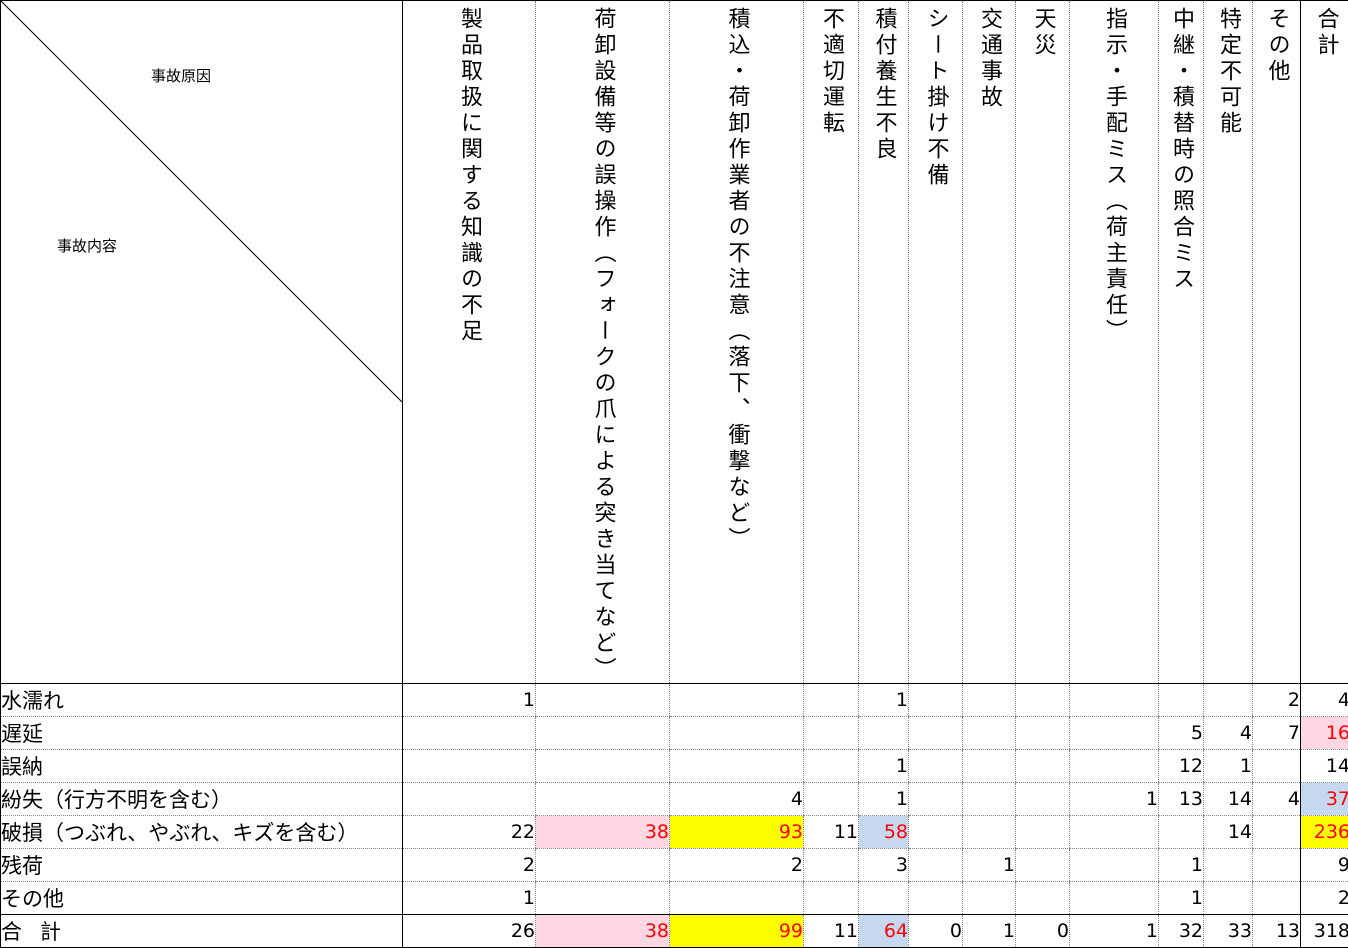  Describe the element at coordinates (1043, 30) in the screenshot. I see `col-header-label: 天災` at that location.